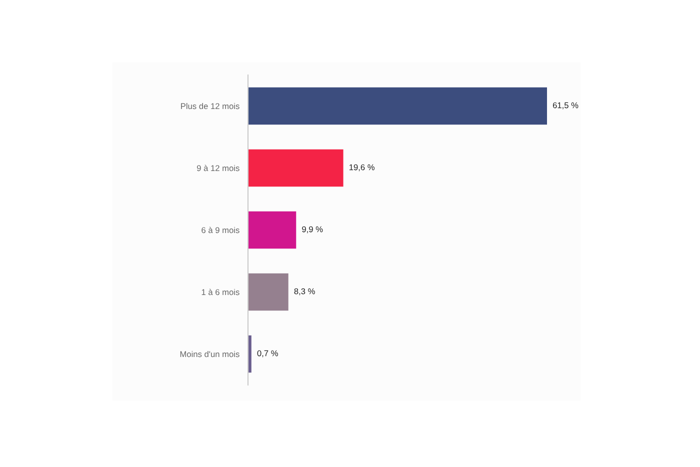  Describe the element at coordinates (361, 168) in the screenshot. I see `data-label: 19,6 %` at that location.